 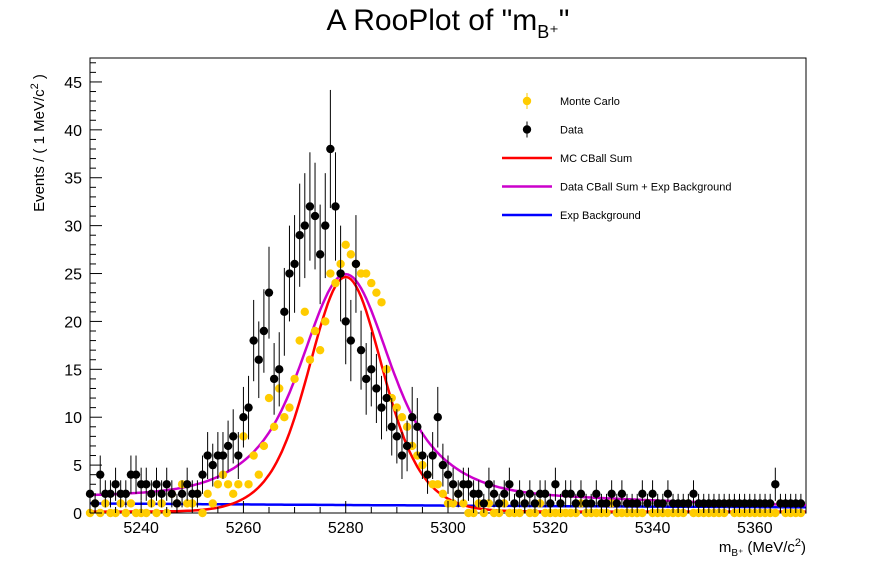 I want to click on legend-label: Data CBall Sum + Exp Background, so click(x=646, y=188).